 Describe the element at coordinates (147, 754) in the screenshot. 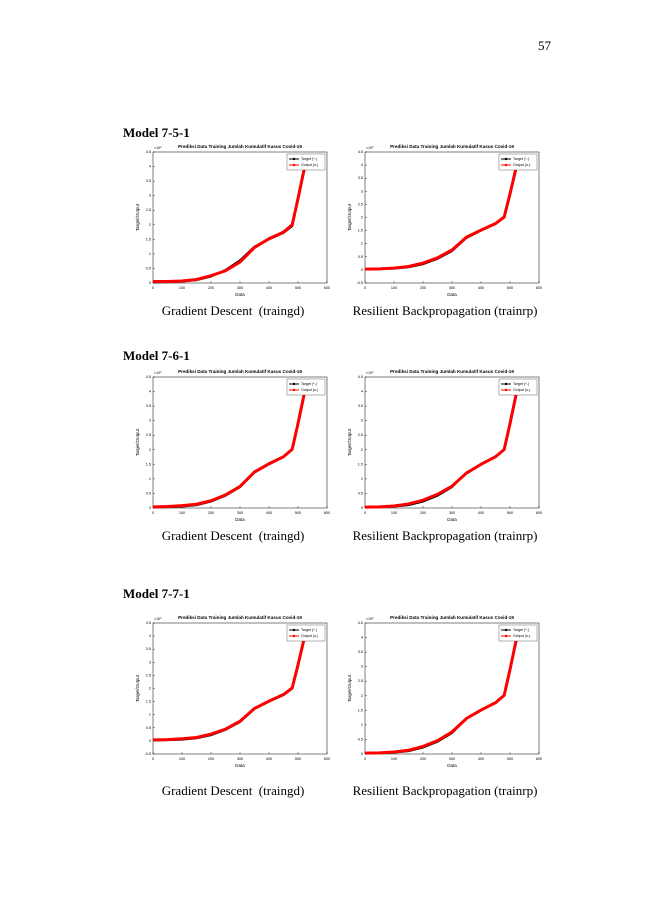

I see `y-tick-label: -0.5` at that location.